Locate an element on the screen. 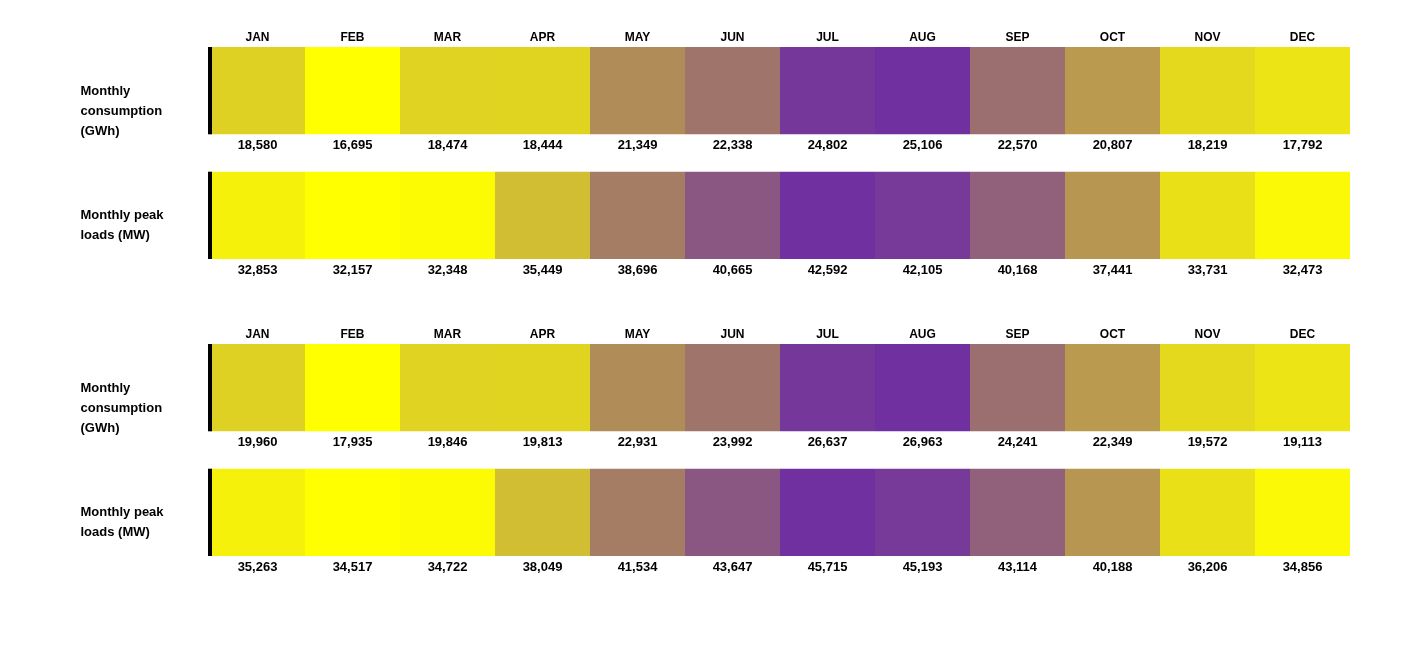 This screenshot has width=1403, height=646. data-label: 38,049 is located at coordinates (542, 566).